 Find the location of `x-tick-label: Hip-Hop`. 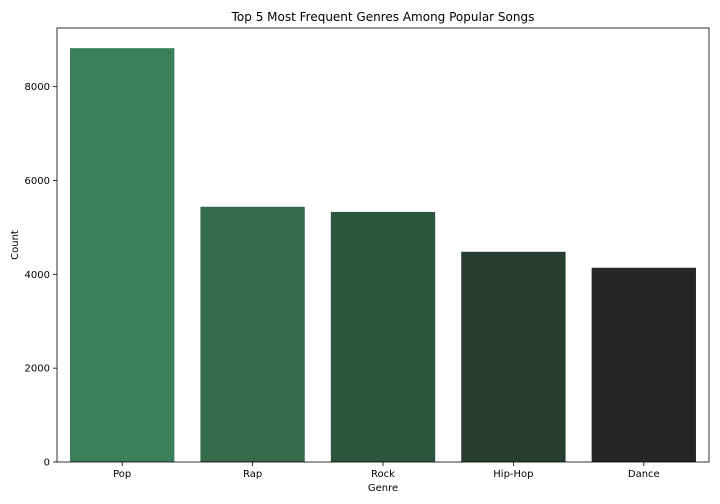

x-tick-label: Hip-Hop is located at coordinates (513, 474).